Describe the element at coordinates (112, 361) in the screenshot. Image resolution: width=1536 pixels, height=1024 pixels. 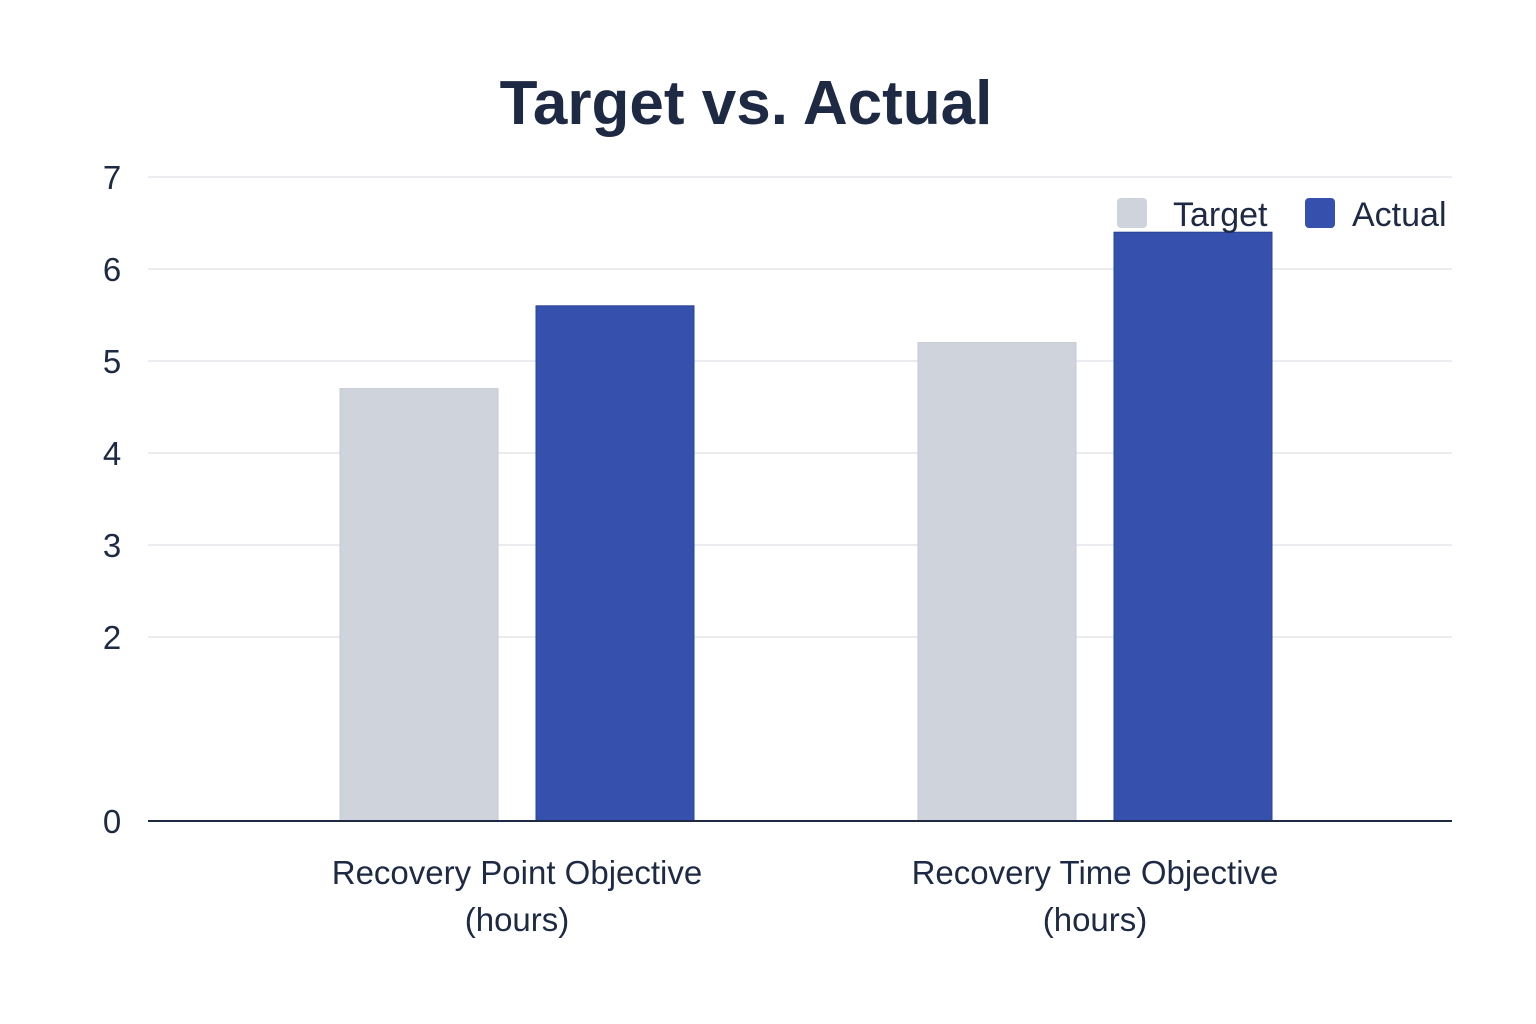
I see `y-tick-label-5: 5` at that location.